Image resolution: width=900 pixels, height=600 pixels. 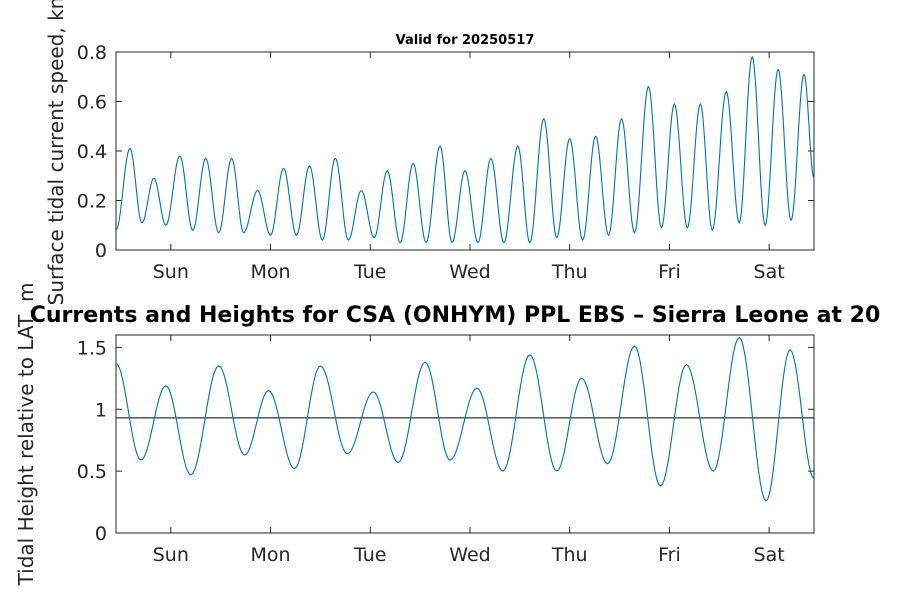 What do you see at coordinates (369, 555) in the screenshot?
I see `tidal-height-x-tick-label: Tue` at bounding box center [369, 555].